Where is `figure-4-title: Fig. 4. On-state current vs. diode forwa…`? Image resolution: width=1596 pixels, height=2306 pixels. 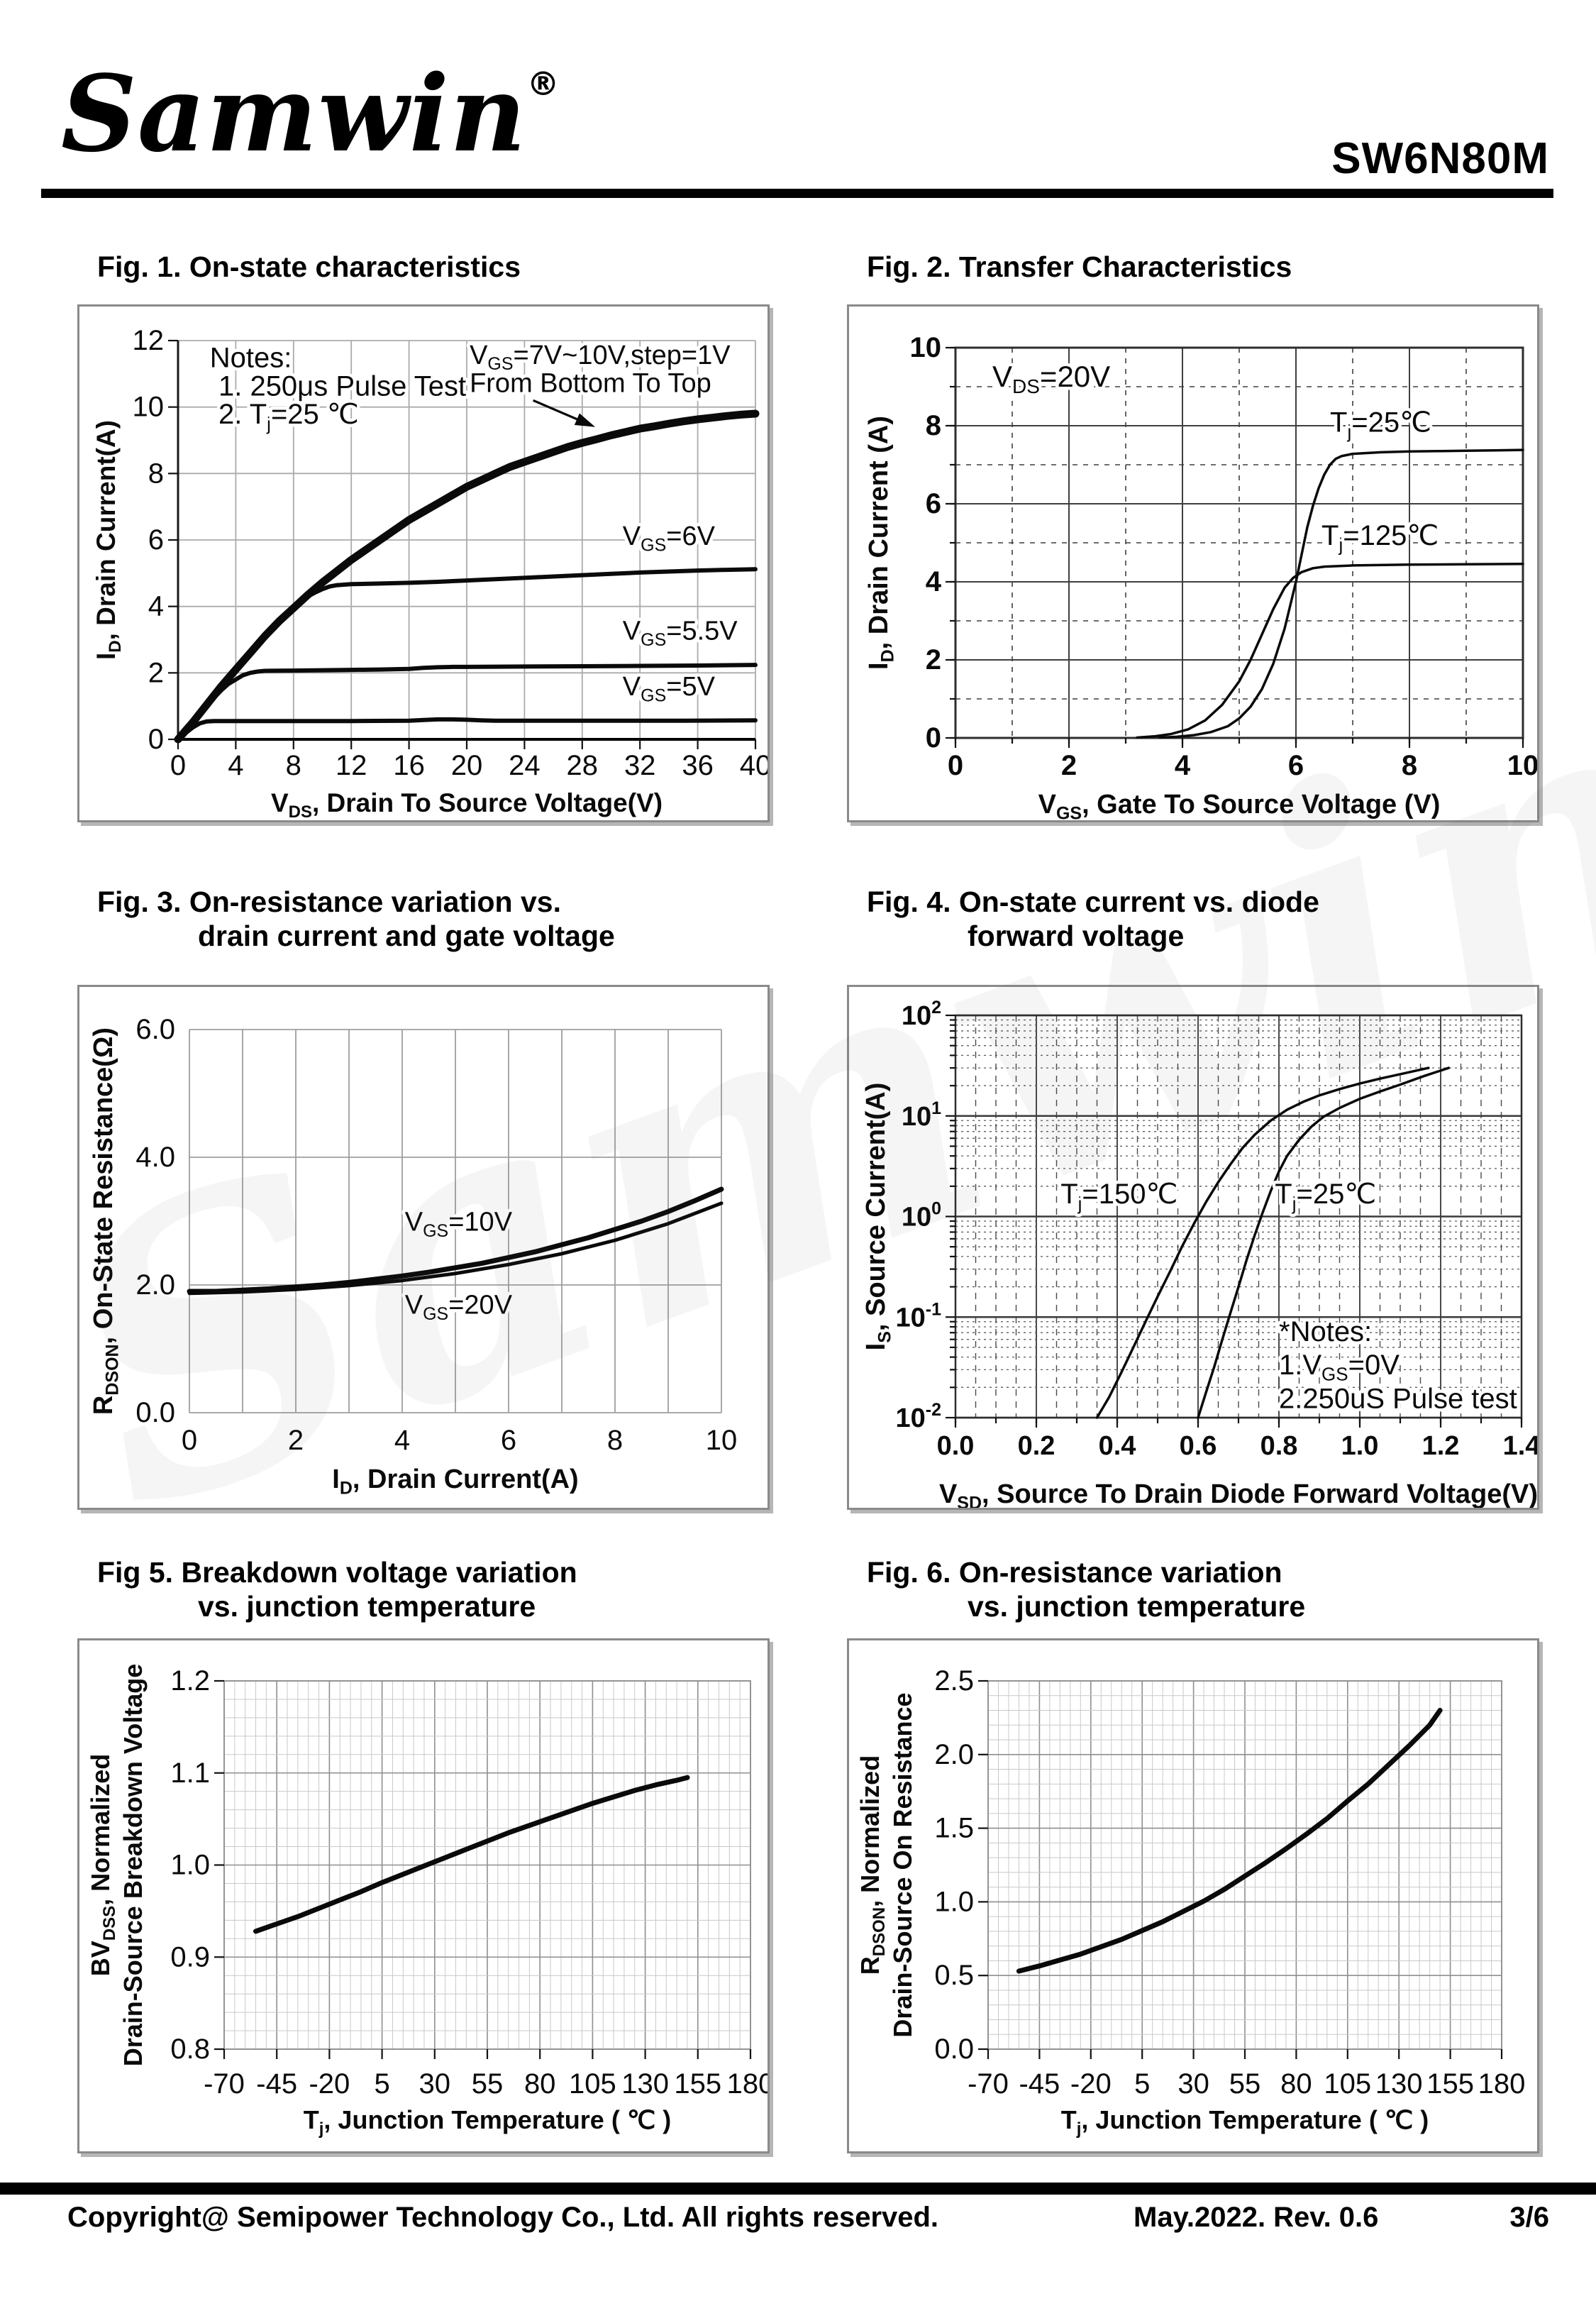
figure-4-title: Fig. 4. On-state current vs. diode forwa… is located at coordinates (1193, 919).